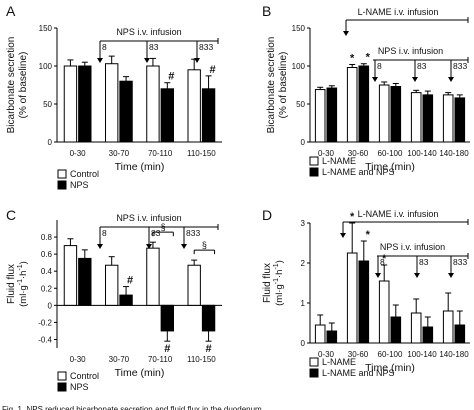 The height and width of the screenshot is (410, 474). I want to click on panel-a-x-tick-label: 30-70, so click(119, 153).